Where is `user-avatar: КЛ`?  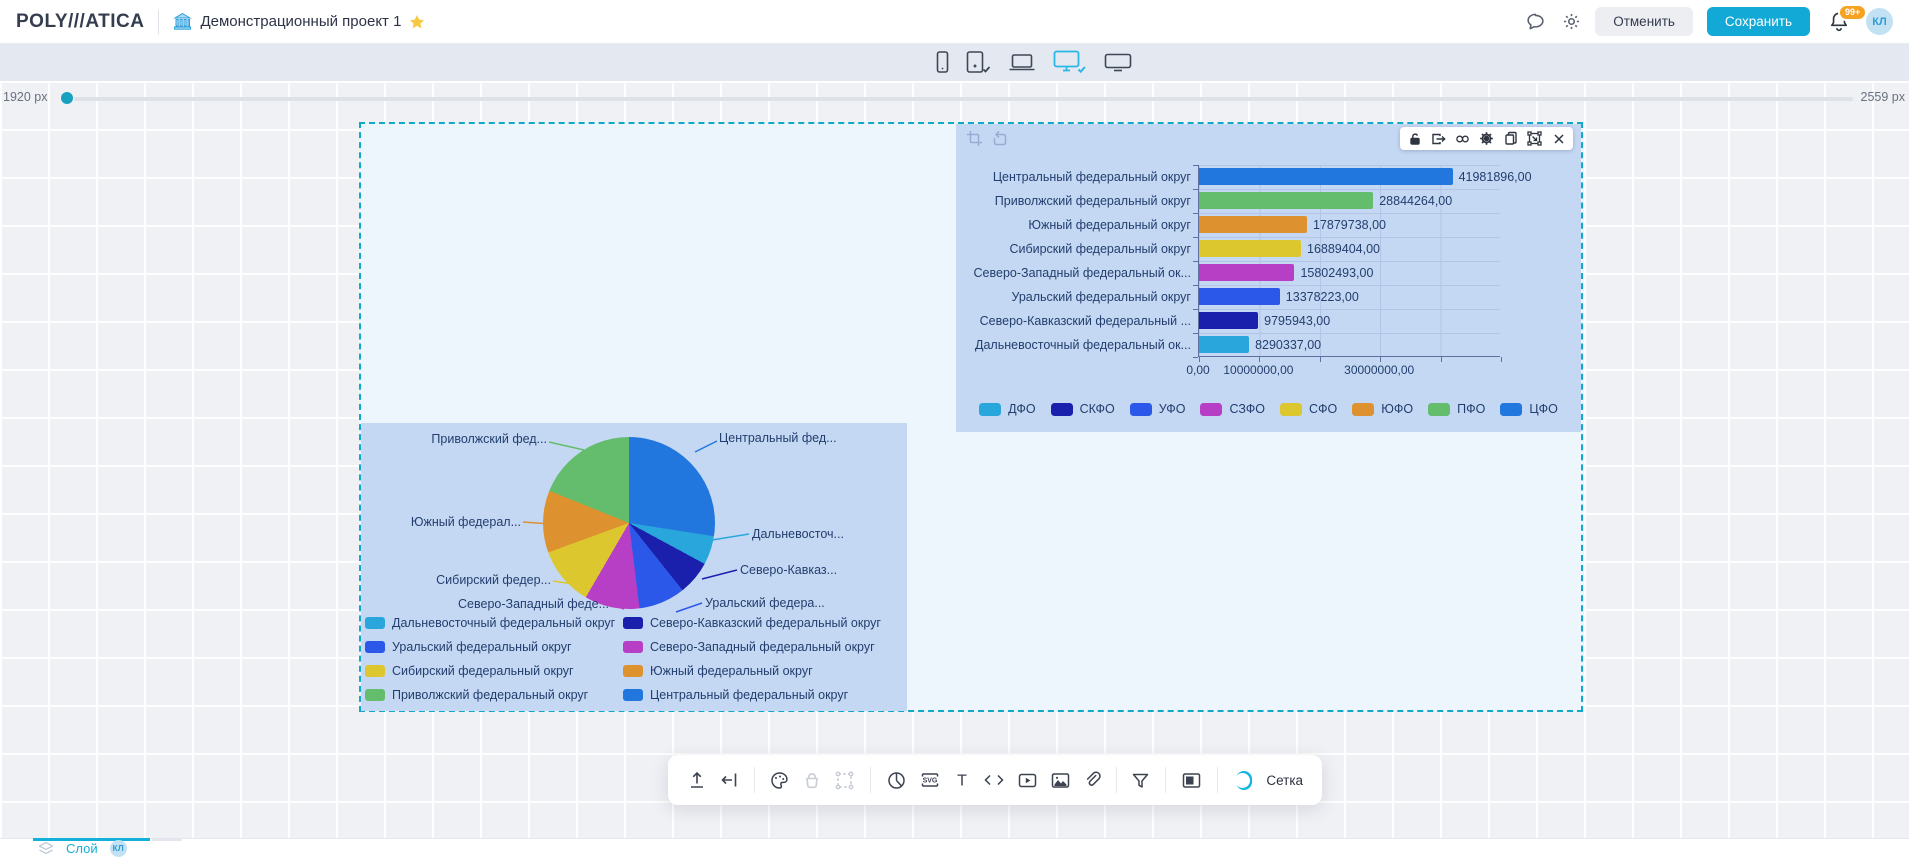
user-avatar: КЛ is located at coordinates (1879, 21).